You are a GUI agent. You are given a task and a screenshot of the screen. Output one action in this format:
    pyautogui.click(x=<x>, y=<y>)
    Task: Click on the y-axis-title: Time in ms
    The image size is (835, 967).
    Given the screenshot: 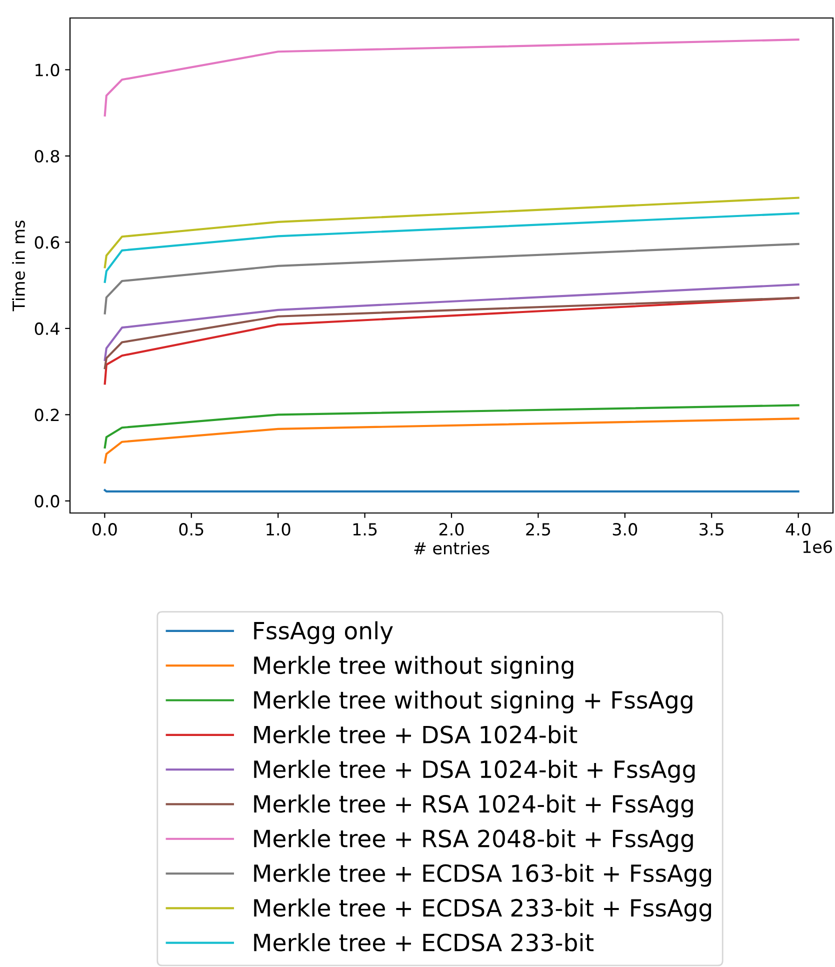 What is the action you would take?
    pyautogui.click(x=18, y=266)
    